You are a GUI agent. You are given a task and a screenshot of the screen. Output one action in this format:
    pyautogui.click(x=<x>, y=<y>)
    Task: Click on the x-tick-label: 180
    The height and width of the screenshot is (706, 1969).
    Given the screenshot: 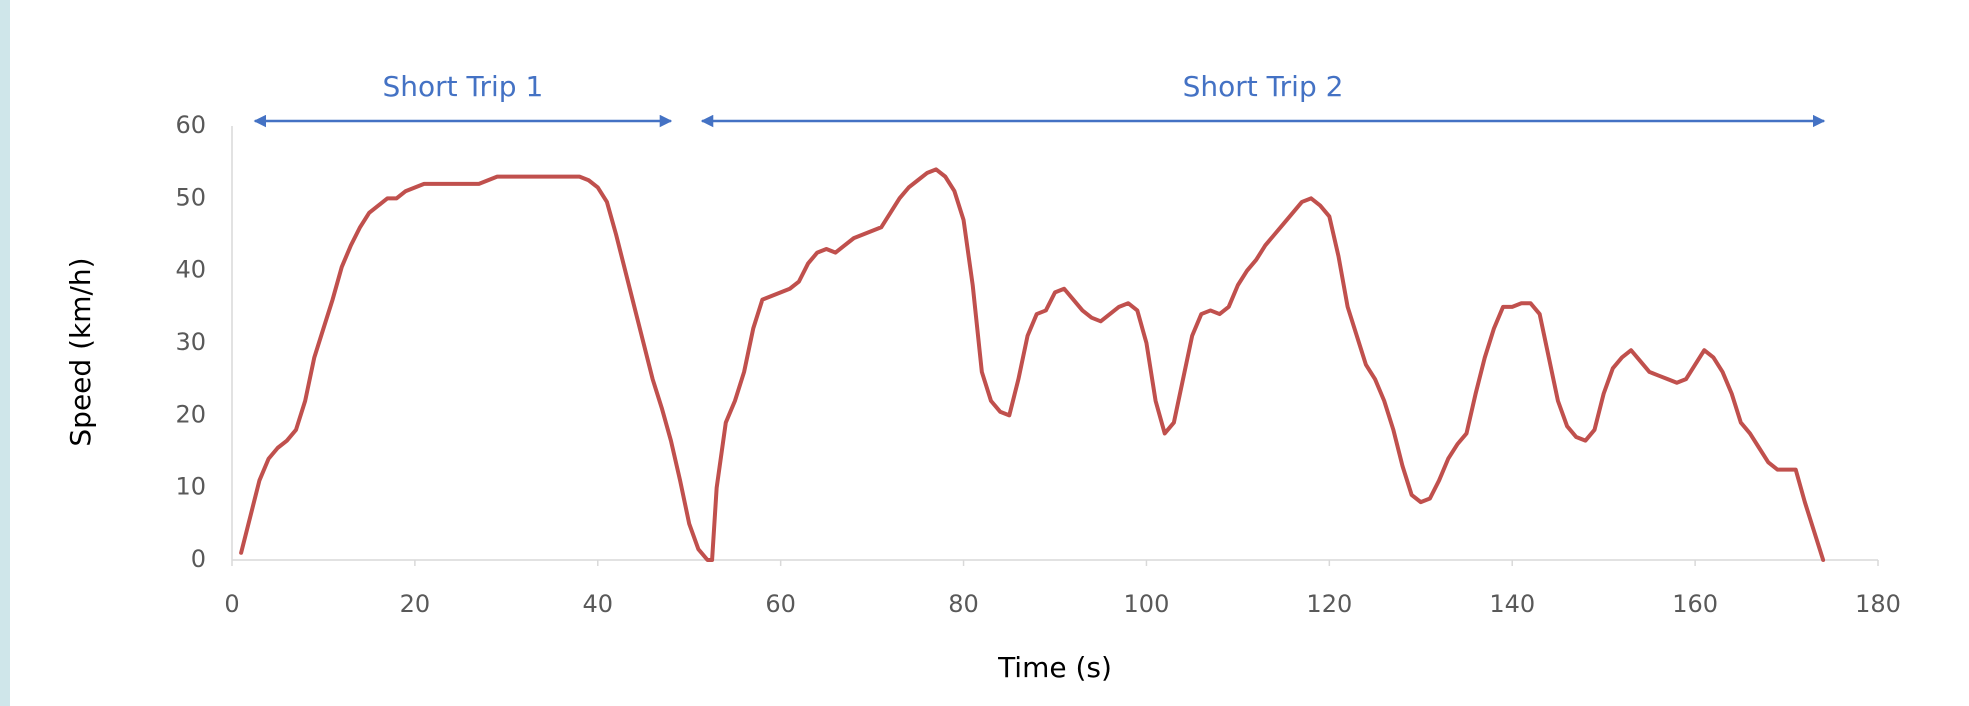 What is the action you would take?
    pyautogui.click(x=1878, y=604)
    